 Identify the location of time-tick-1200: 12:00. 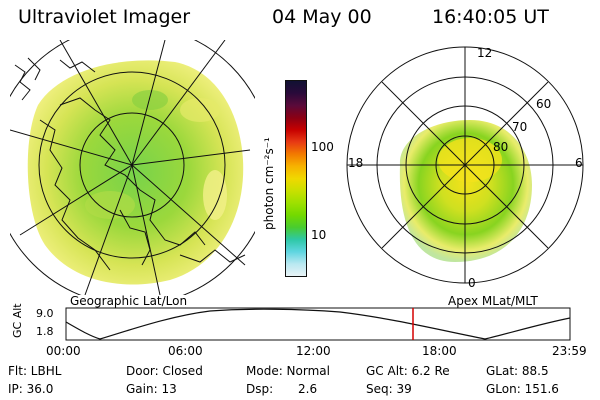
(313, 351).